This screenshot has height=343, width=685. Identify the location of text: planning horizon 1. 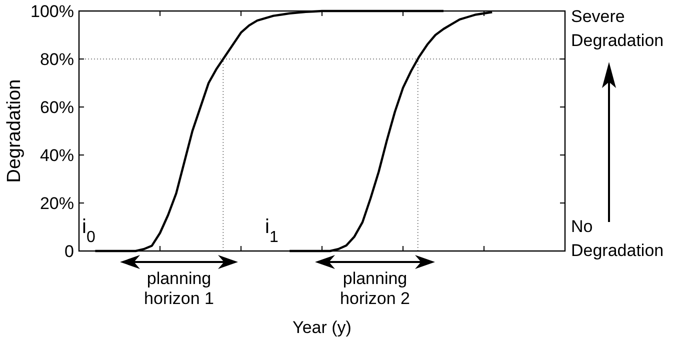
(179, 288).